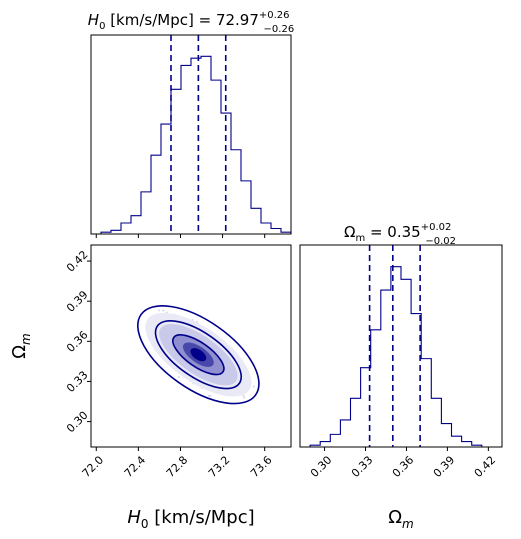  I want to click on joint-contour-marks, so click(198, 355).